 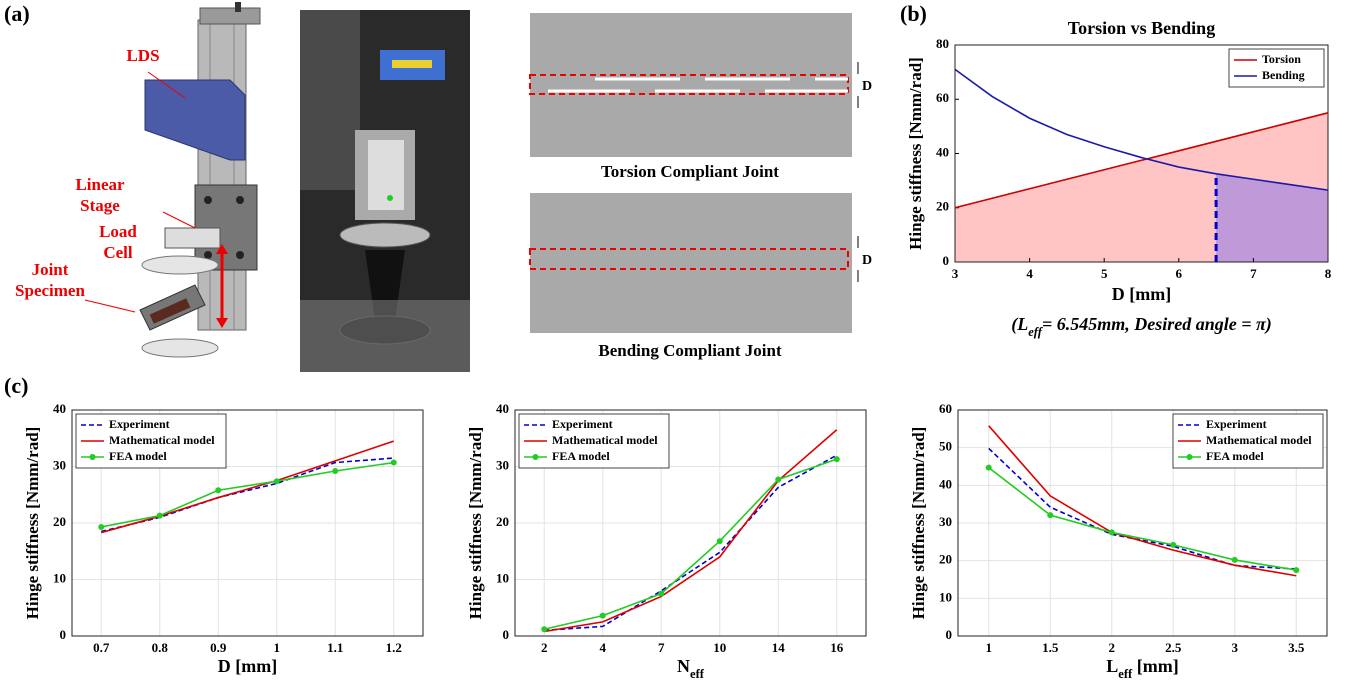 What do you see at coordinates (1141, 28) in the screenshot?
I see `chart-title: Torsion vs Bending` at bounding box center [1141, 28].